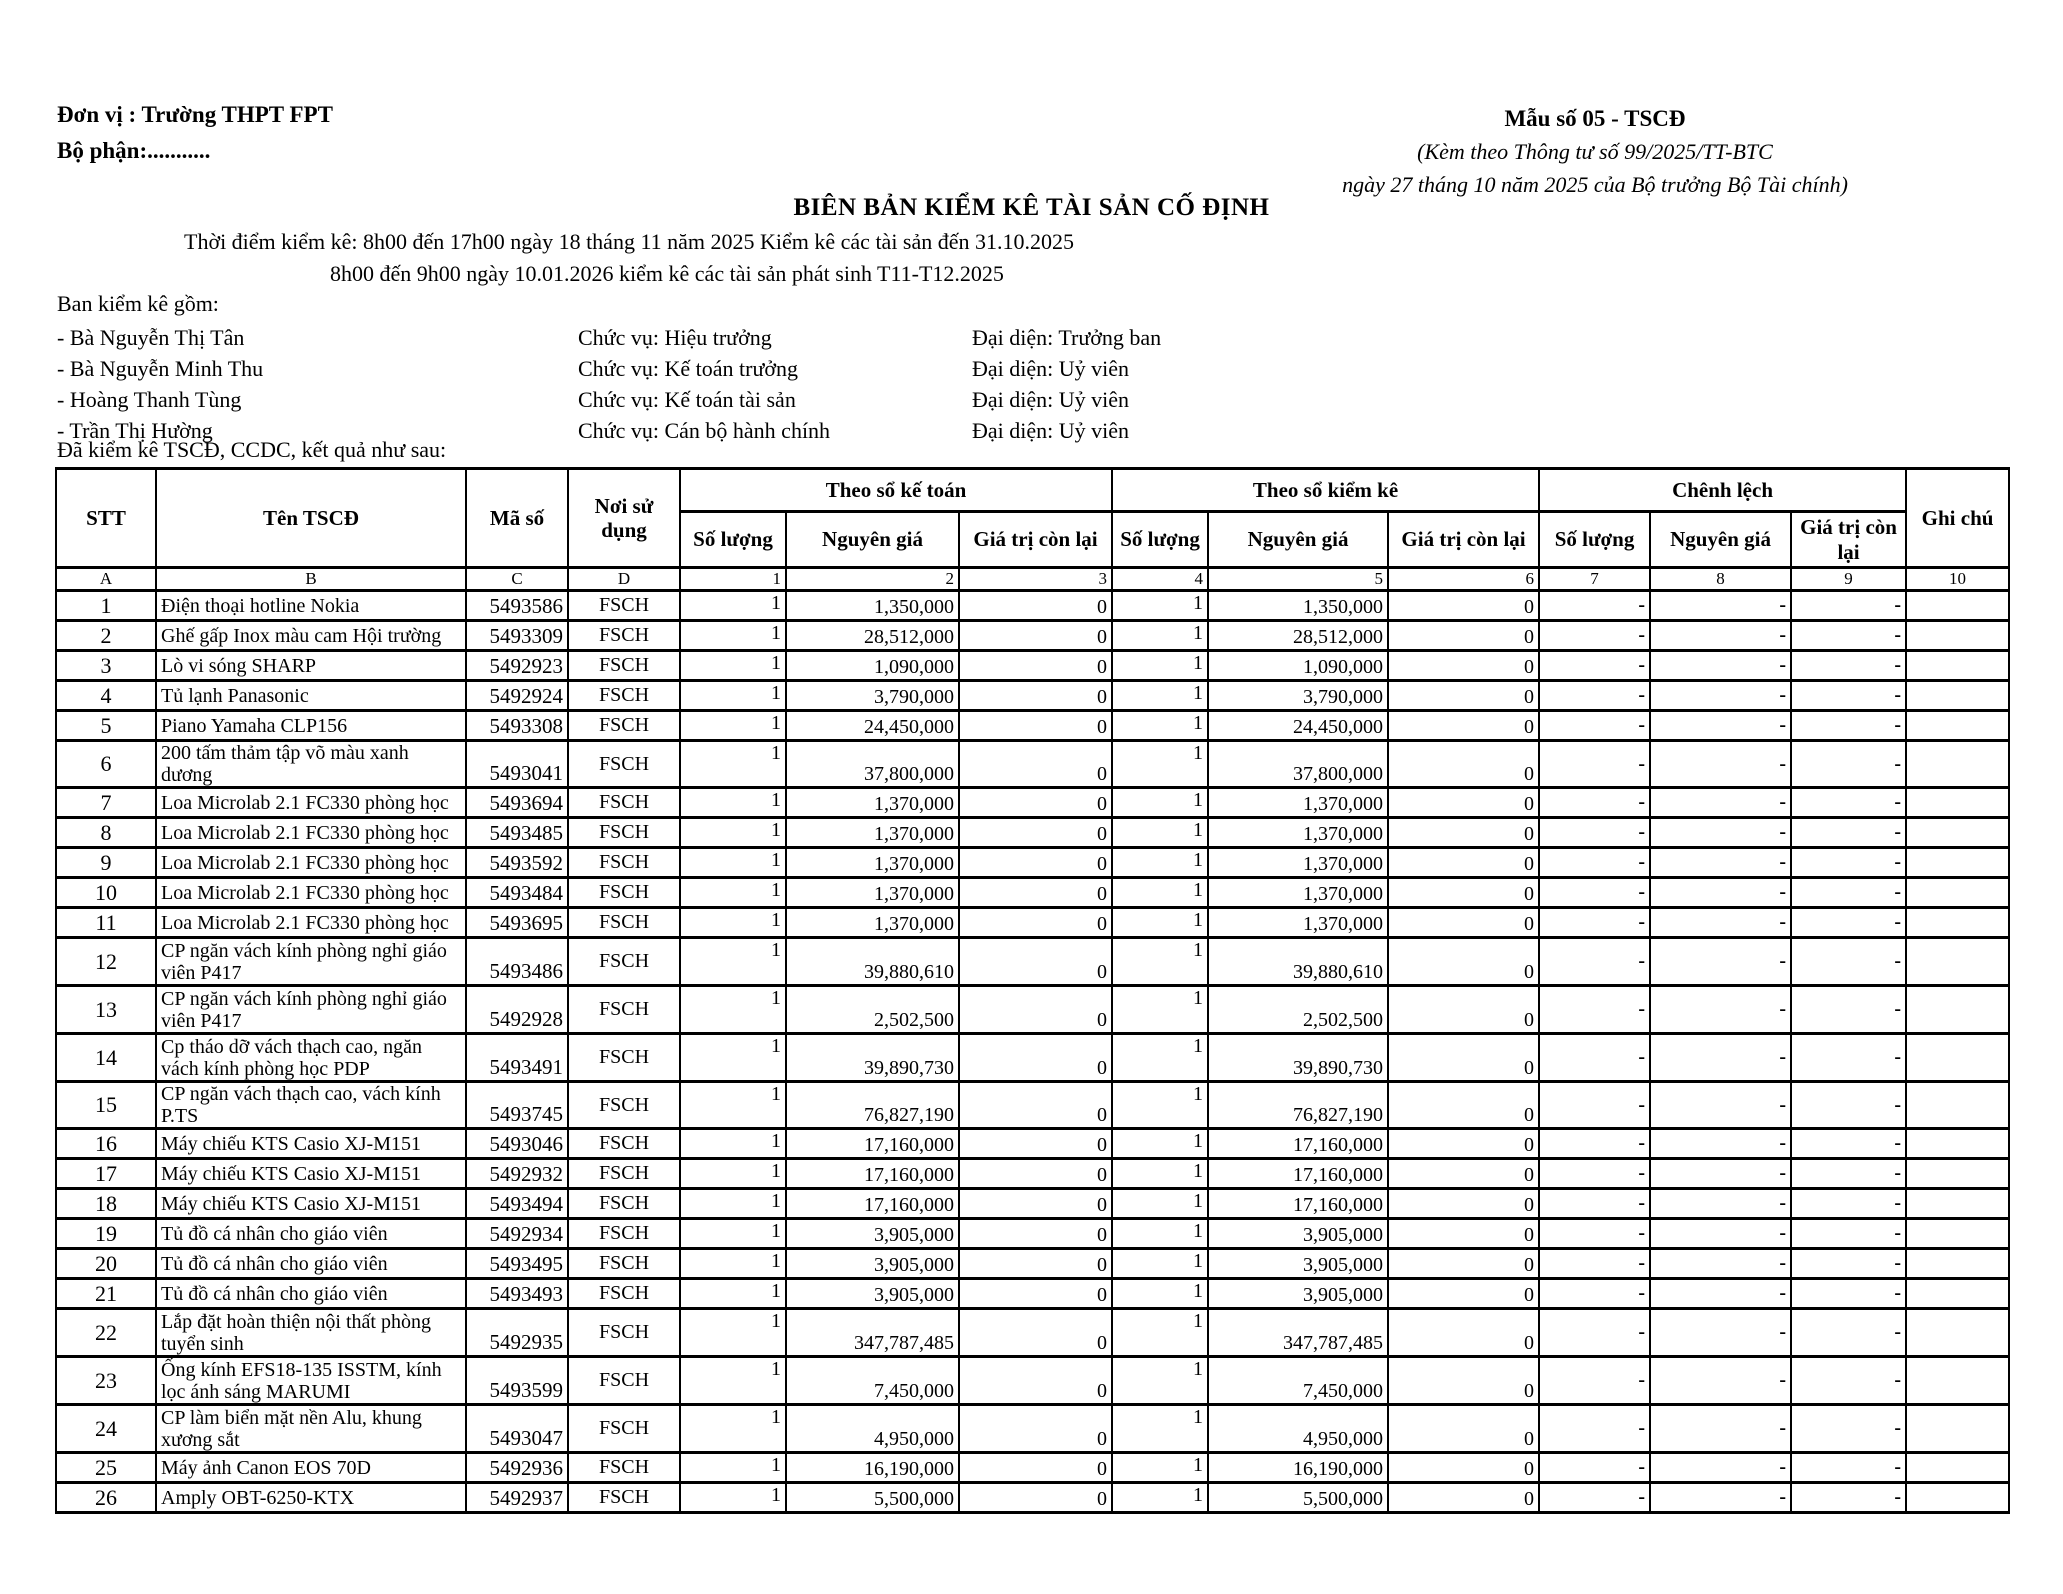 The image size is (2063, 1594). What do you see at coordinates (106, 1428) in the screenshot?
I see `cell-stt: 24` at bounding box center [106, 1428].